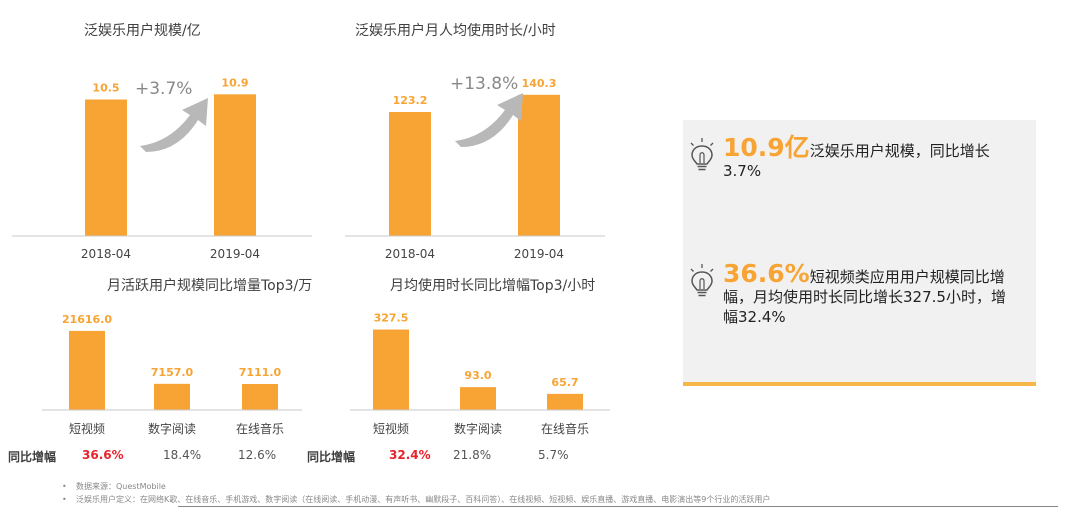 This screenshot has height=521, width=1080. I want to click on chart-title: 月活跃用户规模同比增量Top3/万, so click(210, 286).